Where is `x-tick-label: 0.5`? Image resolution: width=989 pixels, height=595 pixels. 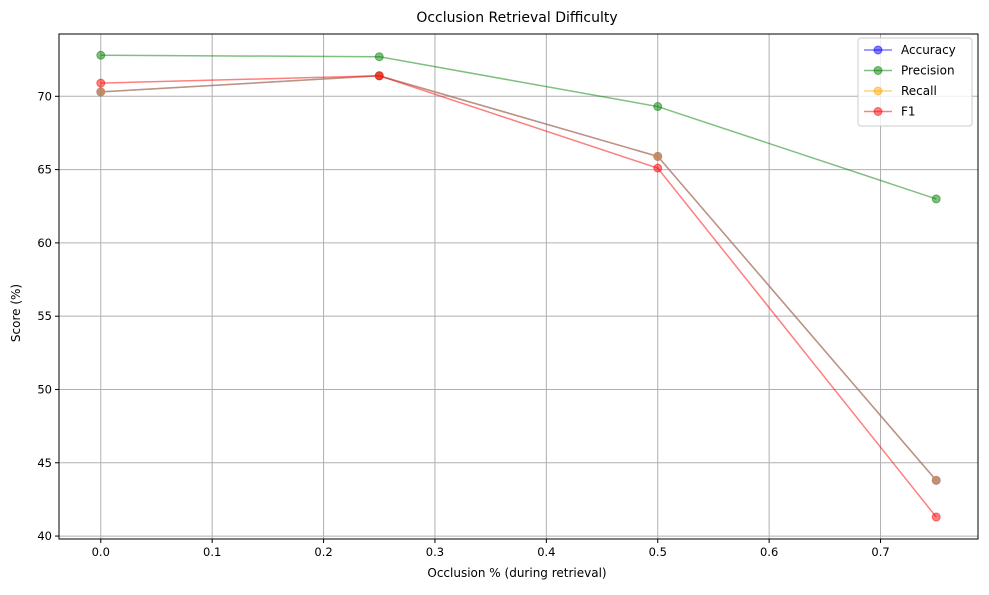
x-tick-label: 0.5 is located at coordinates (658, 552).